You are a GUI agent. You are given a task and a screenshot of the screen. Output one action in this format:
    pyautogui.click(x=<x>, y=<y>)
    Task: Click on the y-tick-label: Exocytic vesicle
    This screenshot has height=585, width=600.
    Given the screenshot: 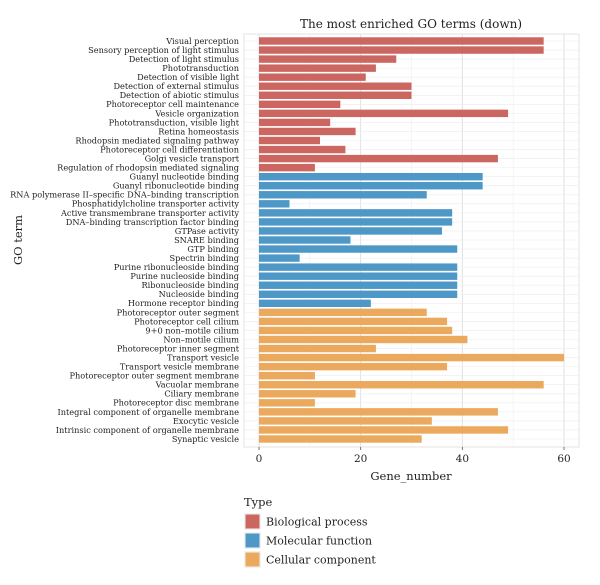 What is the action you would take?
    pyautogui.click(x=206, y=421)
    